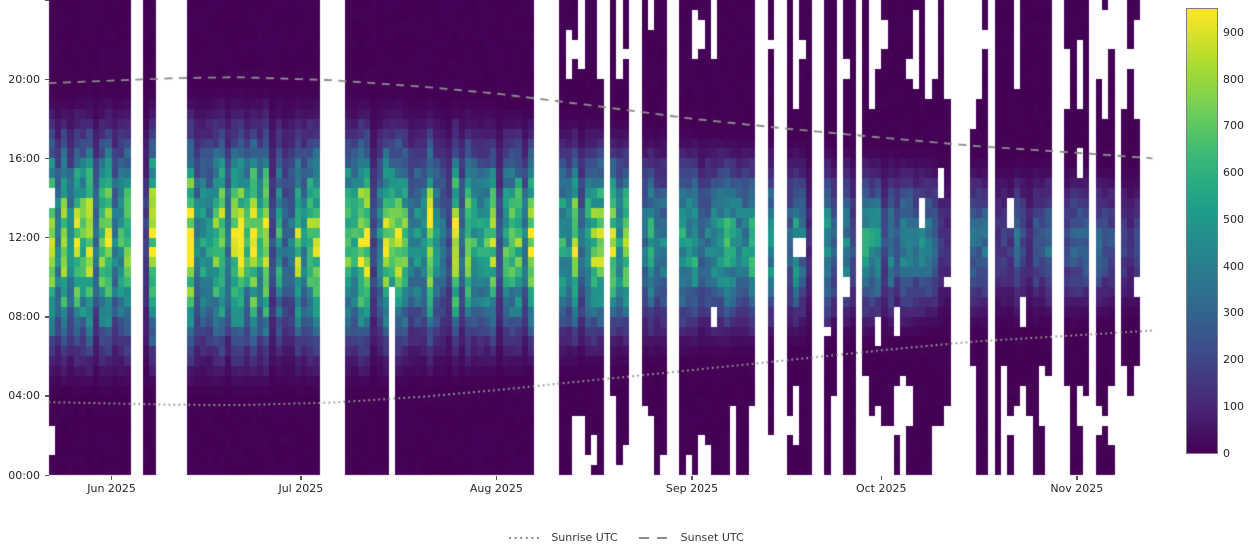 The width and height of the screenshot is (1252, 551). I want to click on legend-item-sunset: Sunset UTC, so click(691, 537).